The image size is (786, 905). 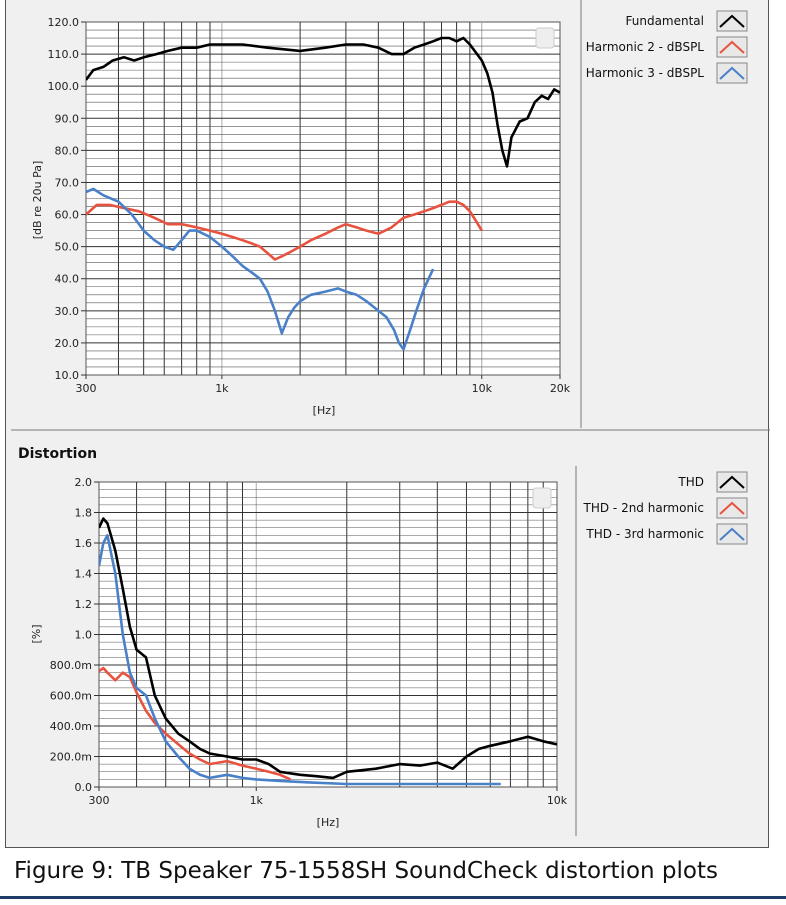 What do you see at coordinates (64, 22) in the screenshot?
I see `y-tick-label: 120.0` at bounding box center [64, 22].